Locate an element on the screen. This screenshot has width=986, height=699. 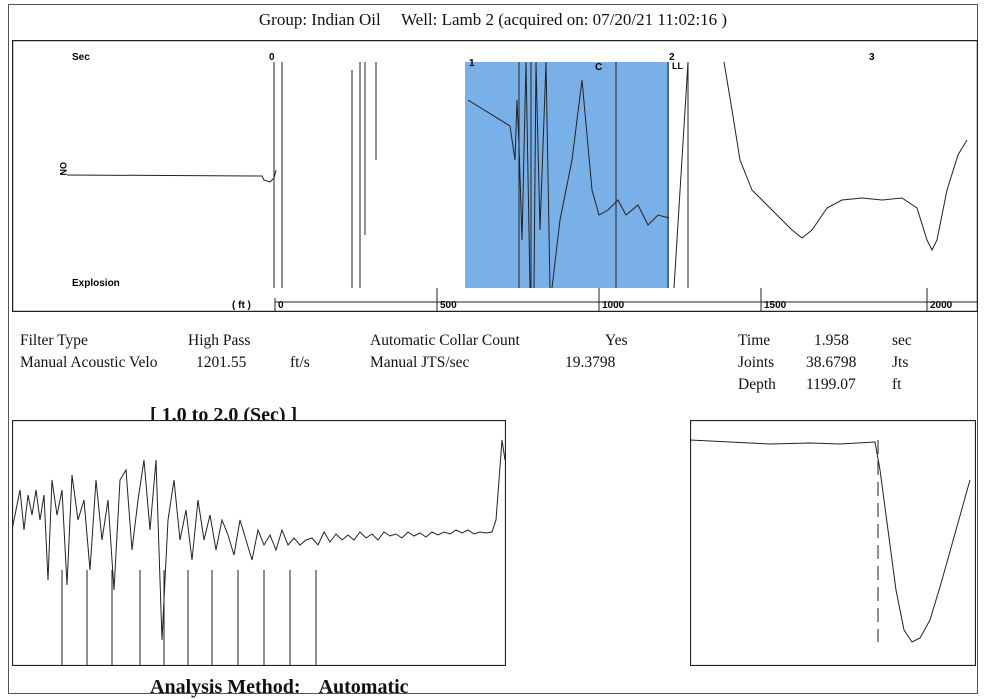
time-value: 1.958 is located at coordinates (831, 340).